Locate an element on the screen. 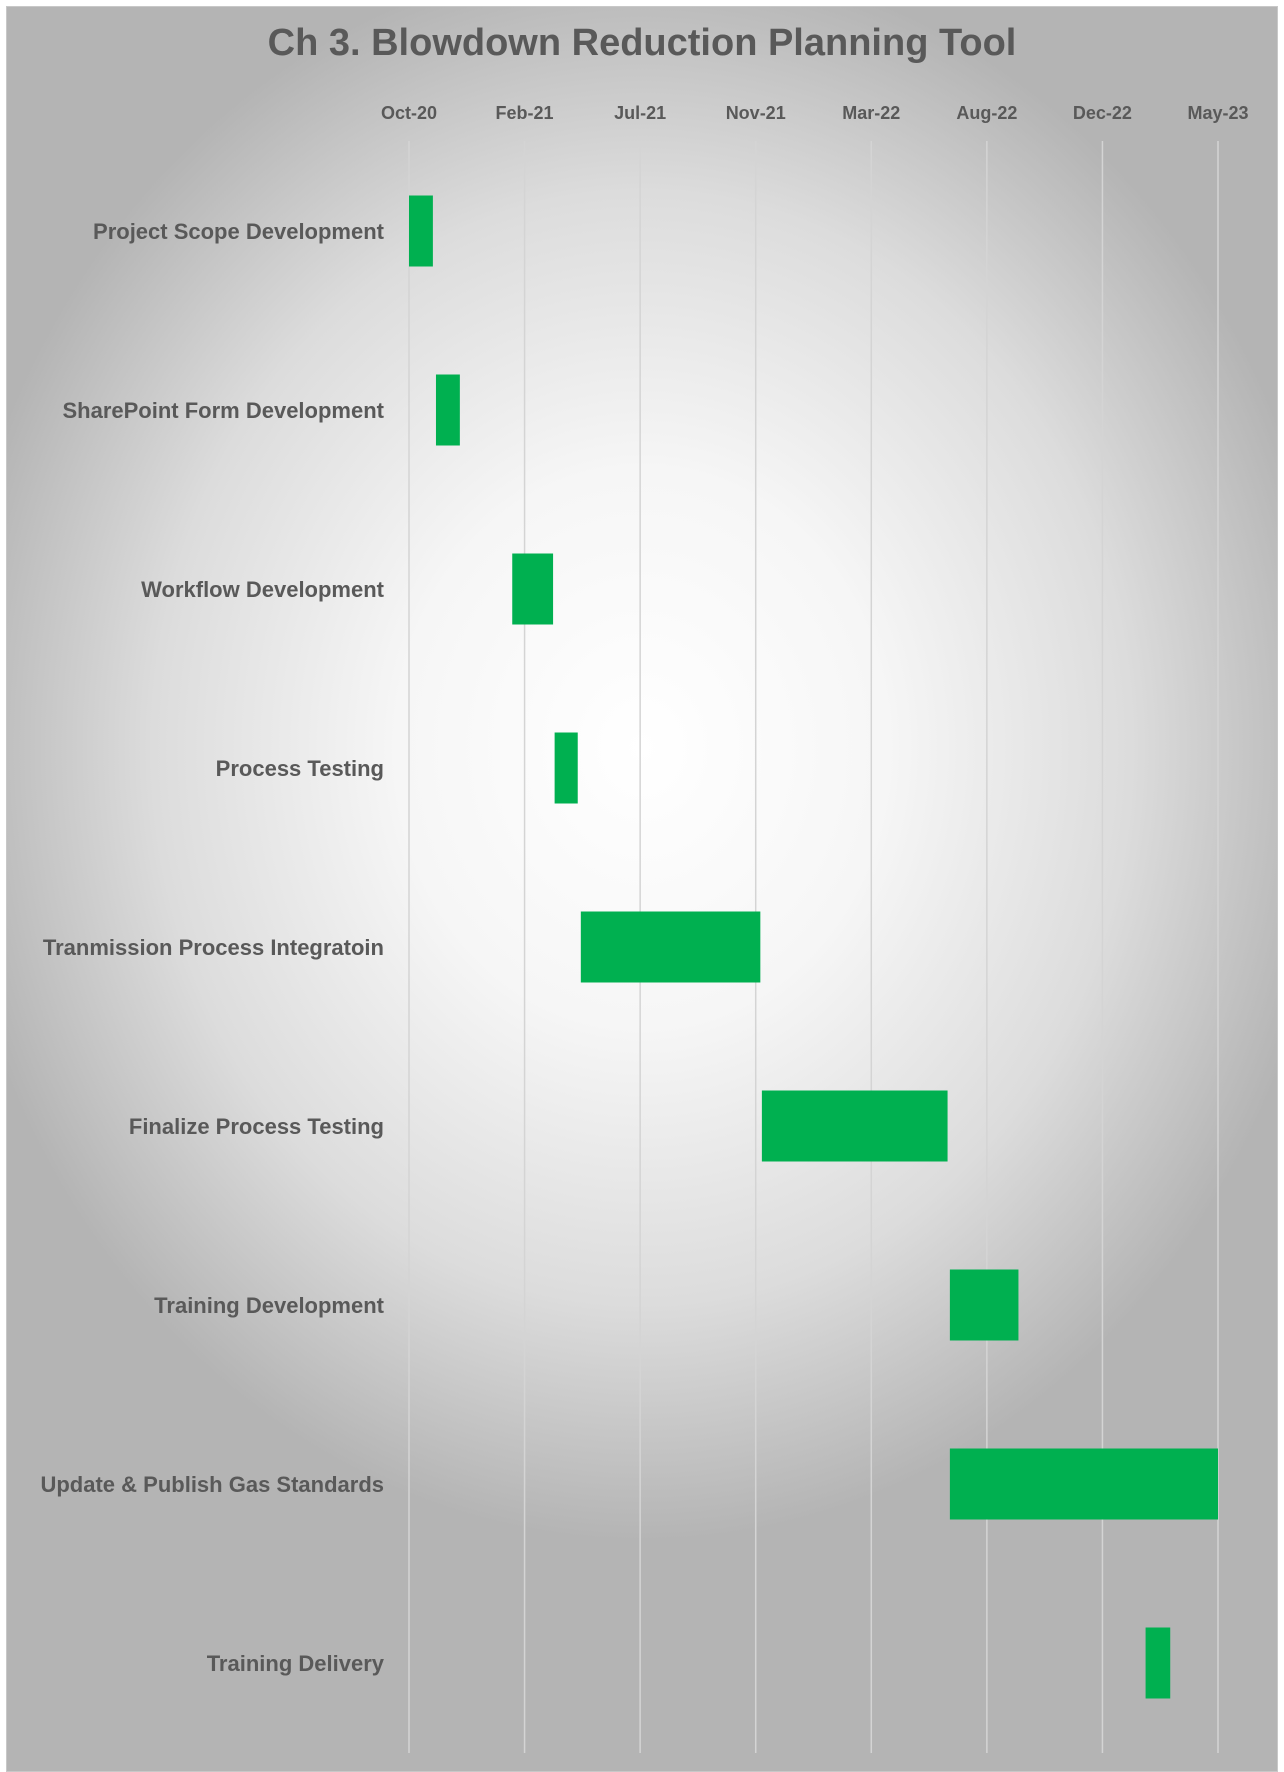  task-label: Finalize Process Testing is located at coordinates (256, 1126).